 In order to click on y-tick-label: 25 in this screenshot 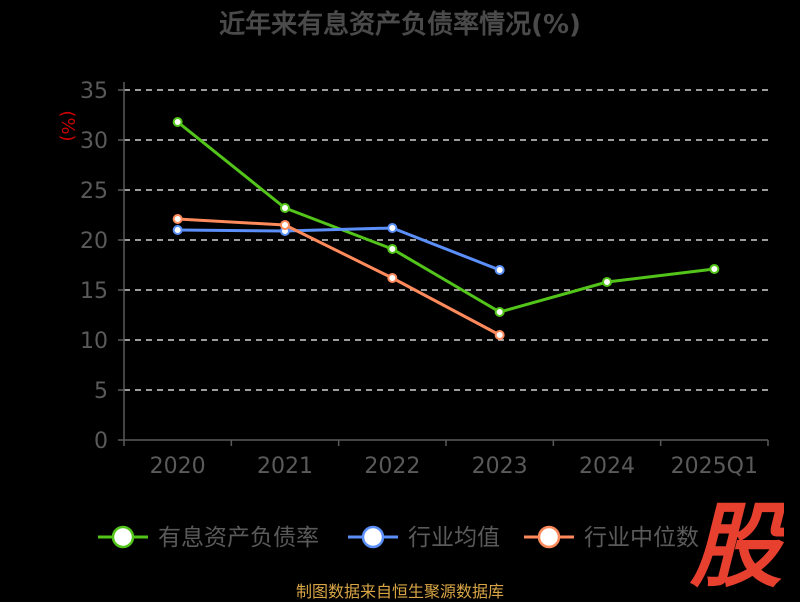, I will do `click(94, 191)`.